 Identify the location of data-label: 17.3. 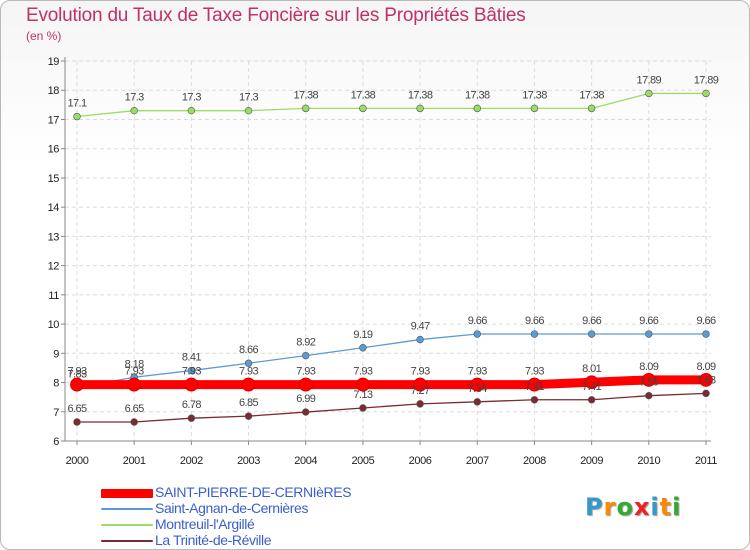
(134, 98).